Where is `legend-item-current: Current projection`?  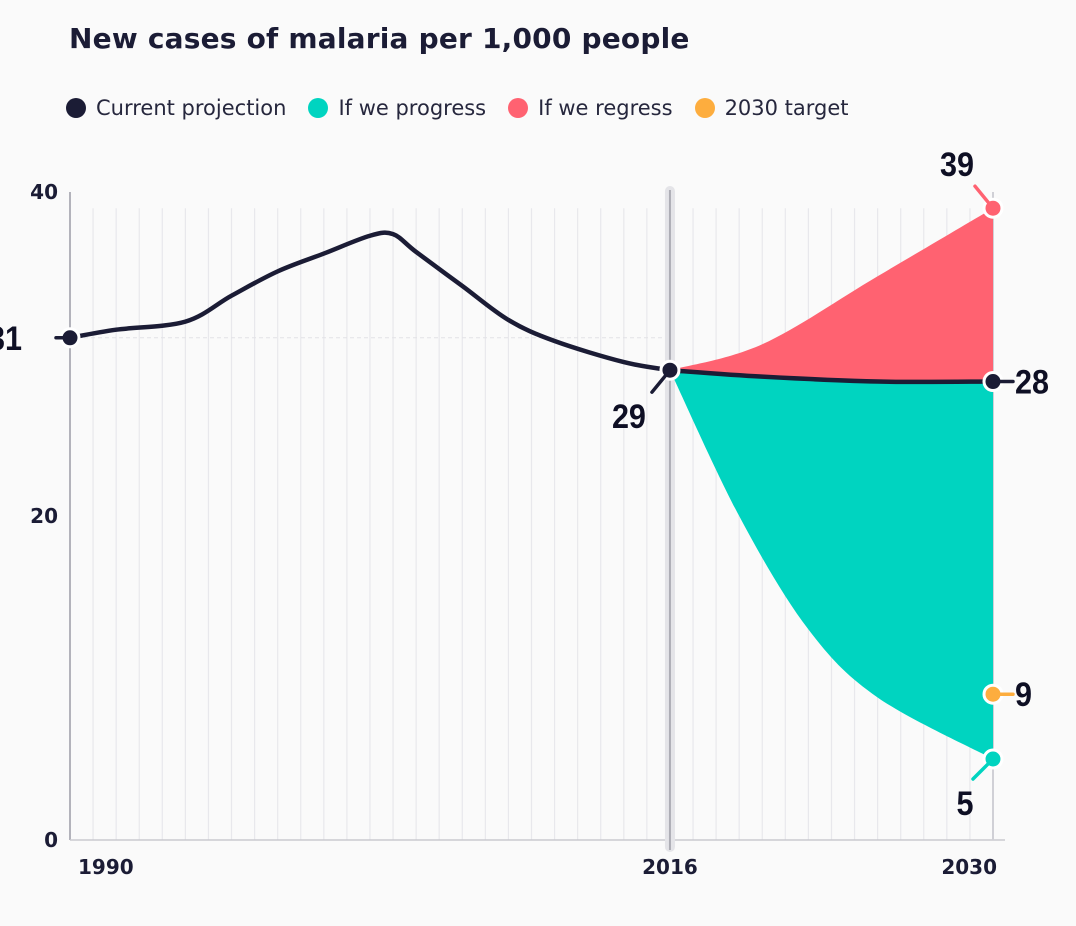 legend-item-current: Current projection is located at coordinates (176, 108).